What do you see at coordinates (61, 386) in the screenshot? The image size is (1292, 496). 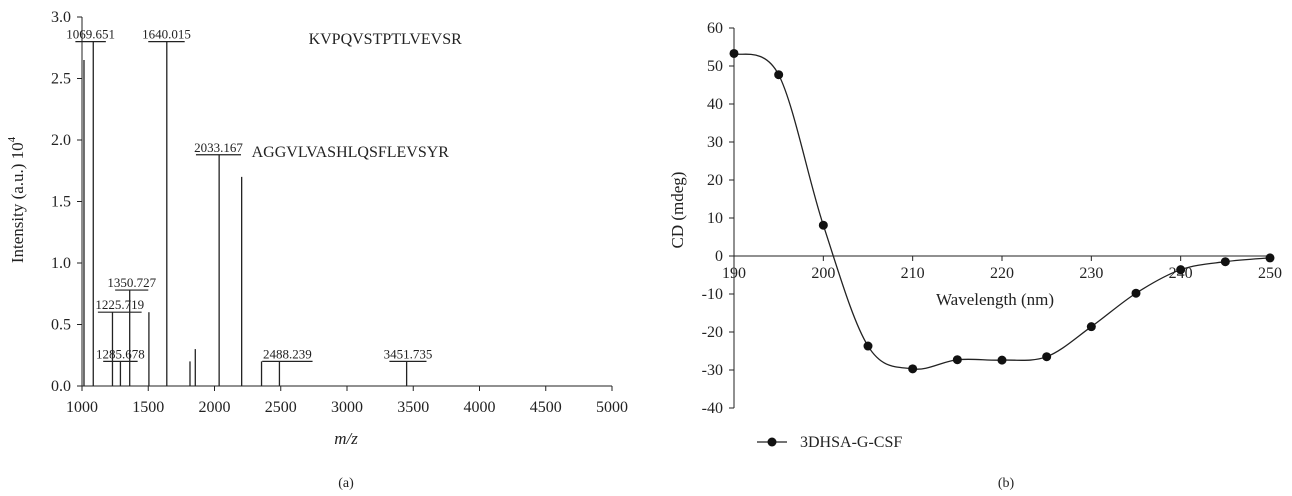 I see `chart-a-y-tick-label: 0.0` at bounding box center [61, 386].